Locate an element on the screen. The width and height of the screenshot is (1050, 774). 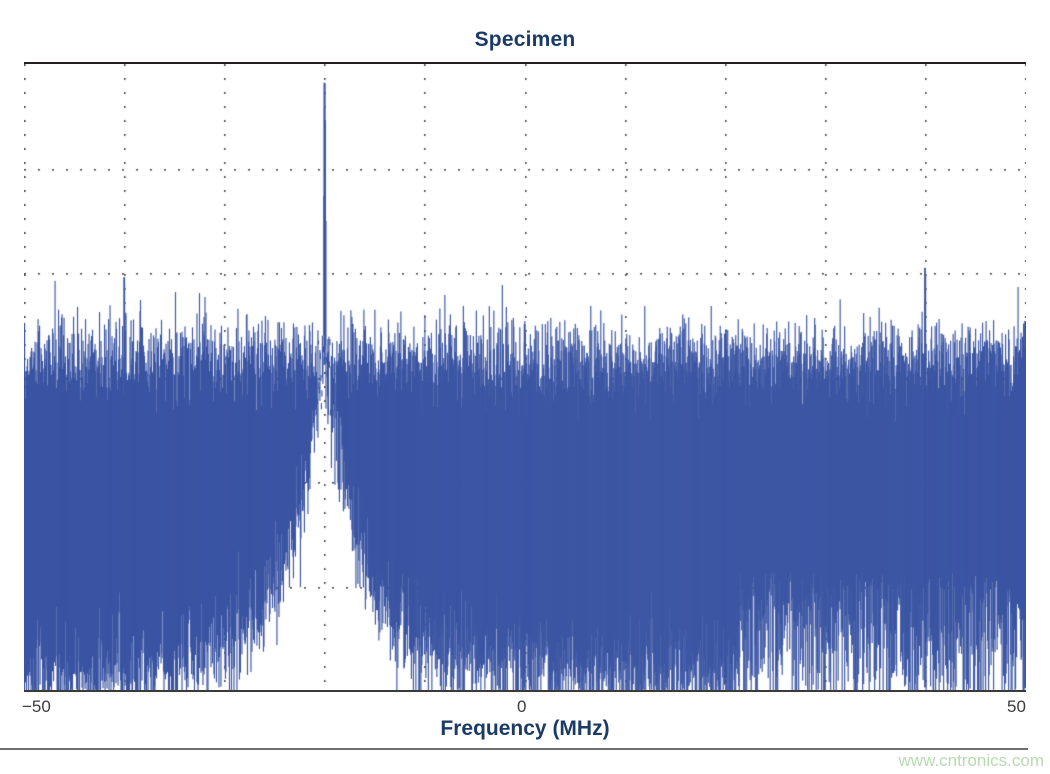
x-tick-label-minus50: −50 is located at coordinates (36, 706).